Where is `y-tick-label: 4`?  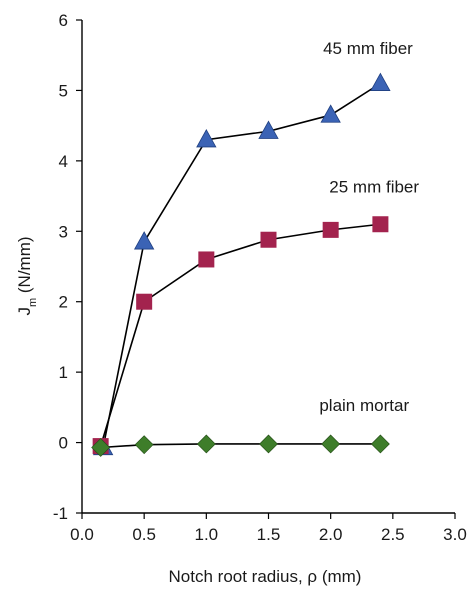 y-tick-label: 4 is located at coordinates (63, 161).